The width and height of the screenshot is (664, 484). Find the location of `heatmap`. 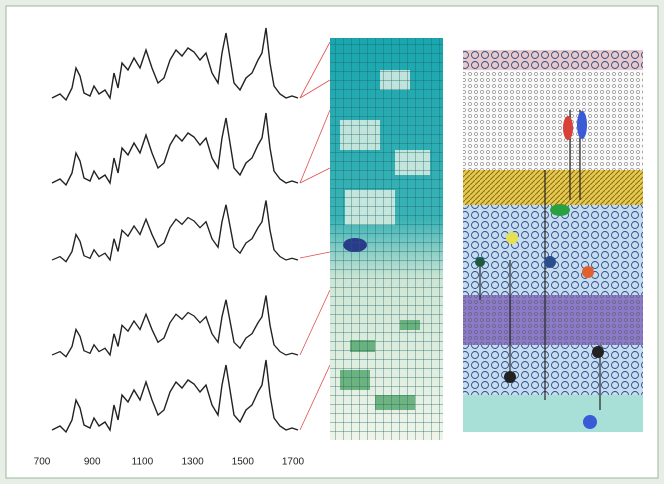

heatmap is located at coordinates (386, 239).